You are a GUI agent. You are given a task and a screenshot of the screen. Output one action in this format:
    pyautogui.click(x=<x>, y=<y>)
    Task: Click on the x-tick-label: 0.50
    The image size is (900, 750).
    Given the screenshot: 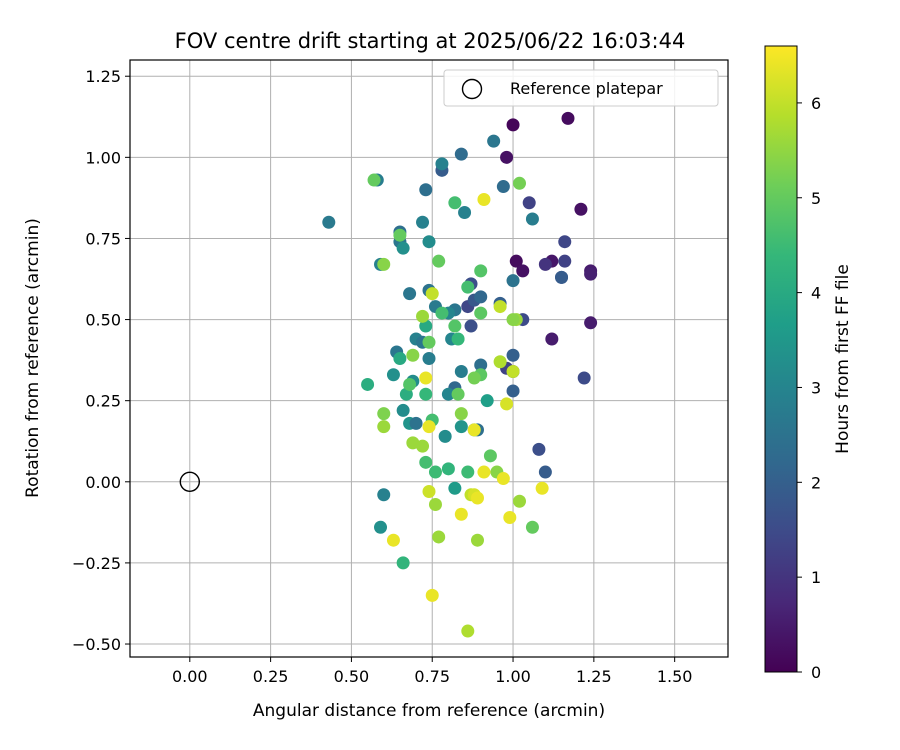 What is the action you would take?
    pyautogui.click(x=352, y=676)
    